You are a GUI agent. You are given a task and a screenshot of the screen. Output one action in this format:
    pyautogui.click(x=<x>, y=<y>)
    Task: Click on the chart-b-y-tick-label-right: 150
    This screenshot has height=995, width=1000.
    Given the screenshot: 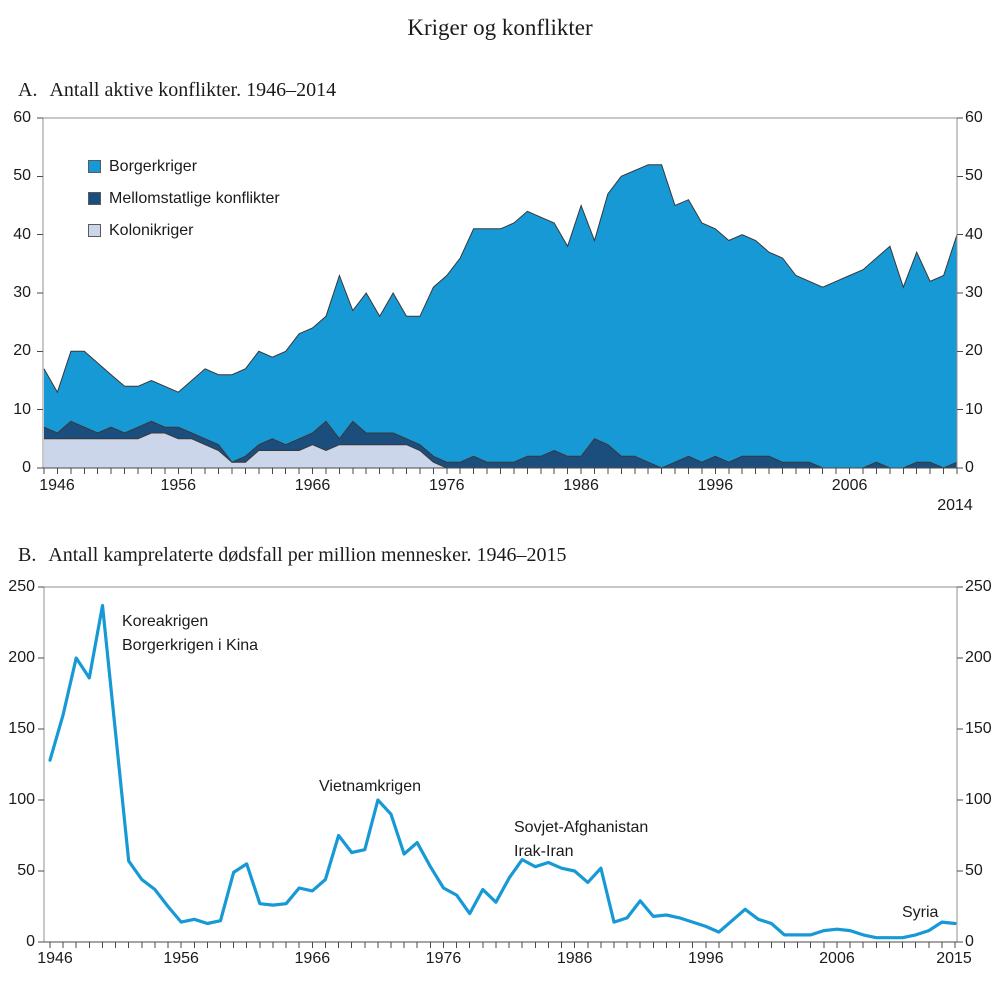 What is the action you would take?
    pyautogui.click(x=978, y=728)
    